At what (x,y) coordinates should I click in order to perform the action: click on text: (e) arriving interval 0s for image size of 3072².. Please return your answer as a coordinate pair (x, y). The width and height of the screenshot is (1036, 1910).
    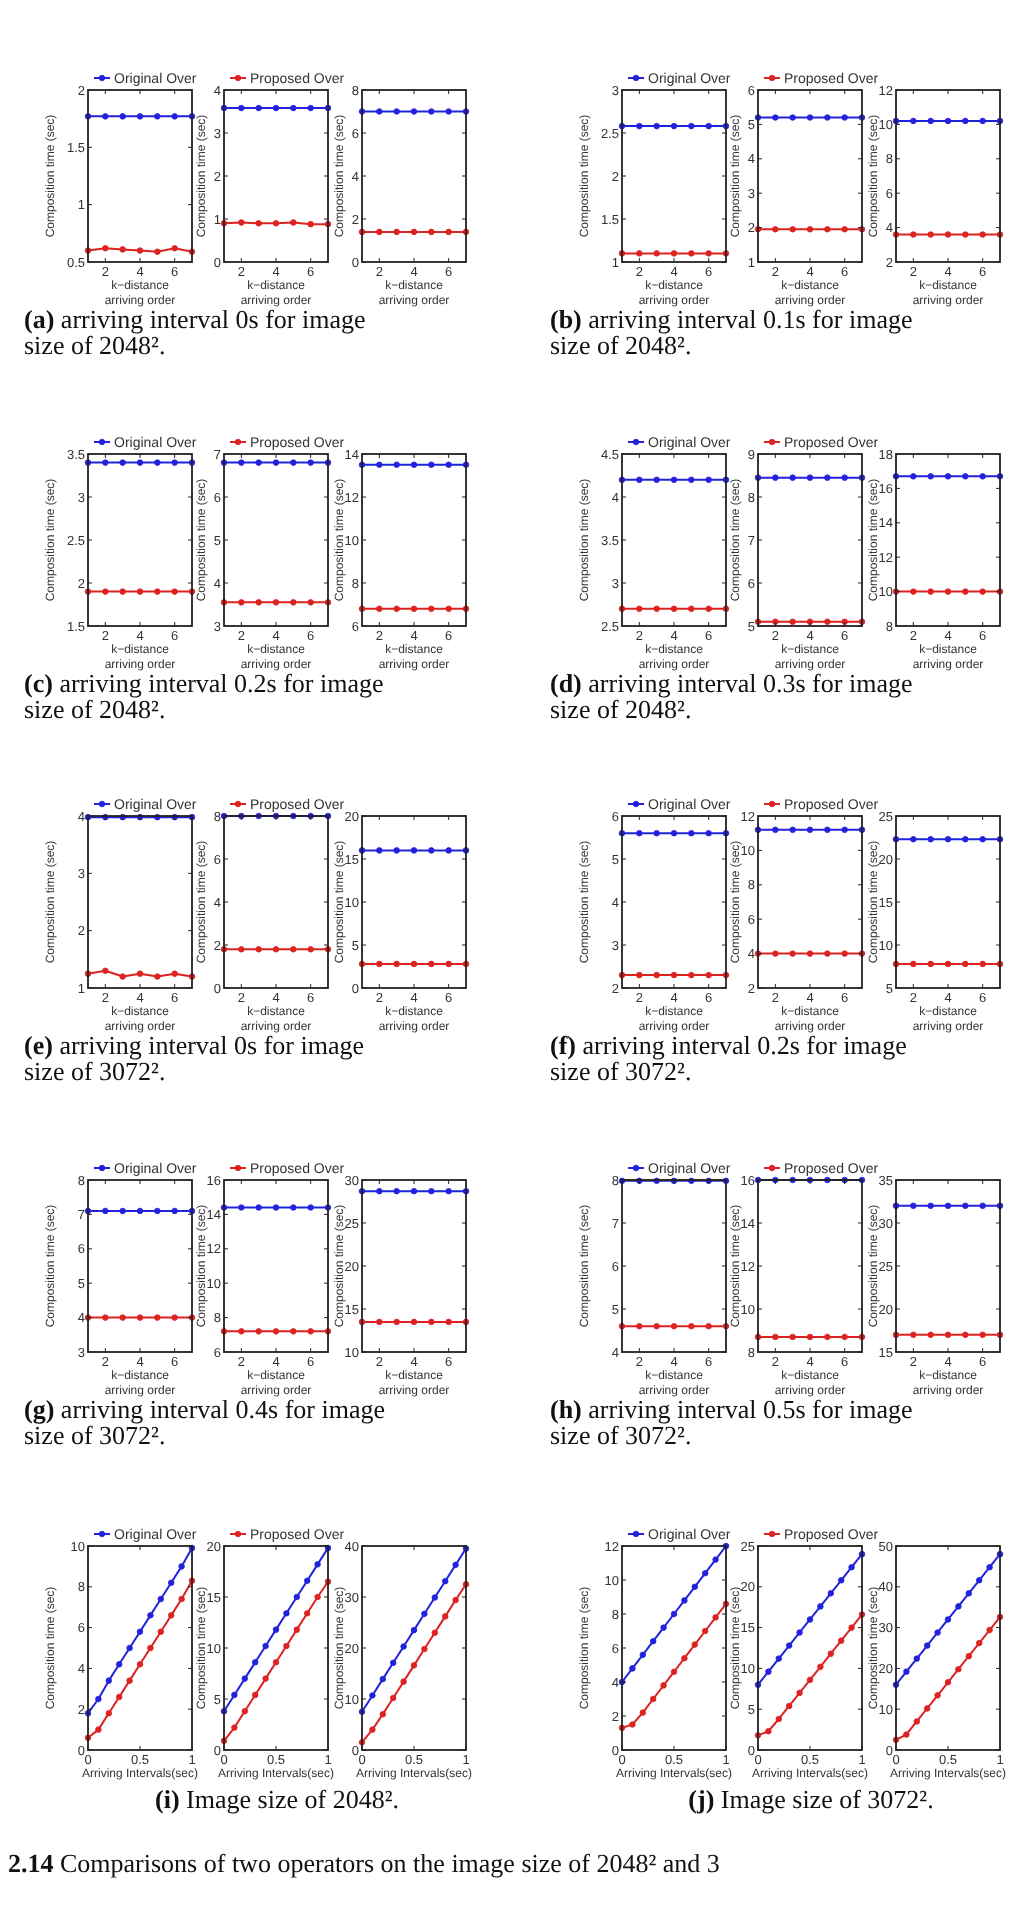
    Looking at the image, I should click on (194, 1058).